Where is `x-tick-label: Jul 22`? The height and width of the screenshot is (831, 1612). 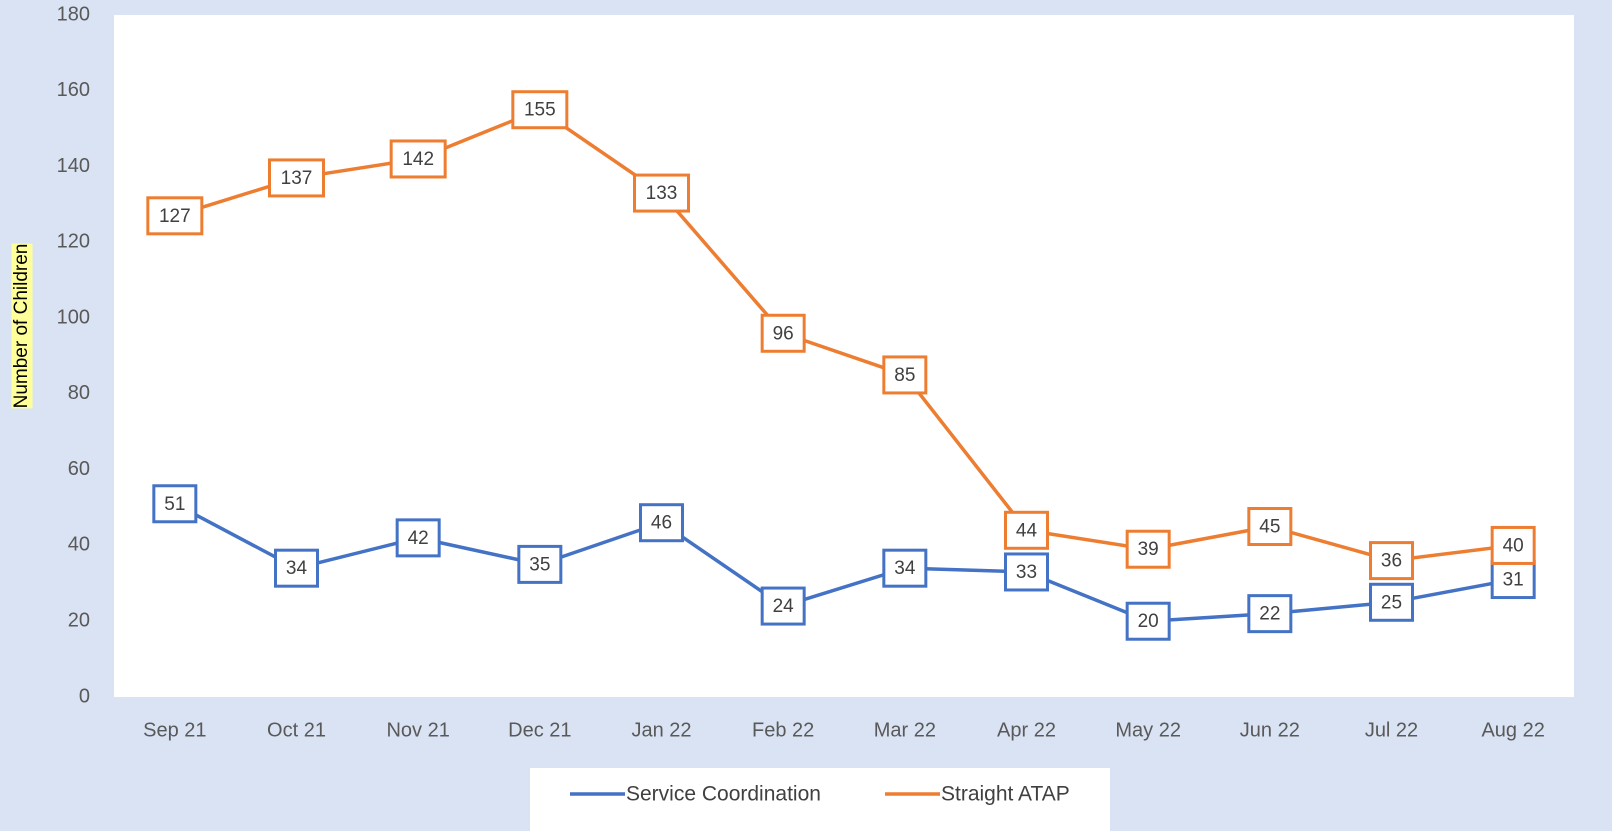
x-tick-label: Jul 22 is located at coordinates (1391, 730).